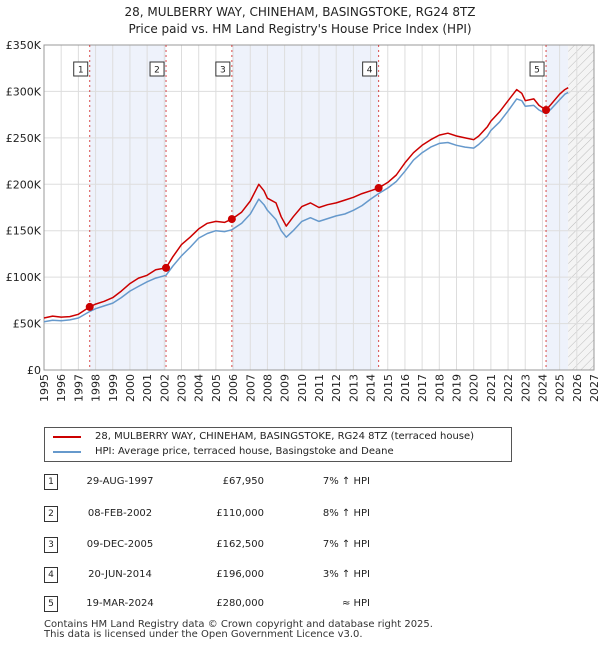  I want to click on sale-label-text: 5, so click(537, 71).